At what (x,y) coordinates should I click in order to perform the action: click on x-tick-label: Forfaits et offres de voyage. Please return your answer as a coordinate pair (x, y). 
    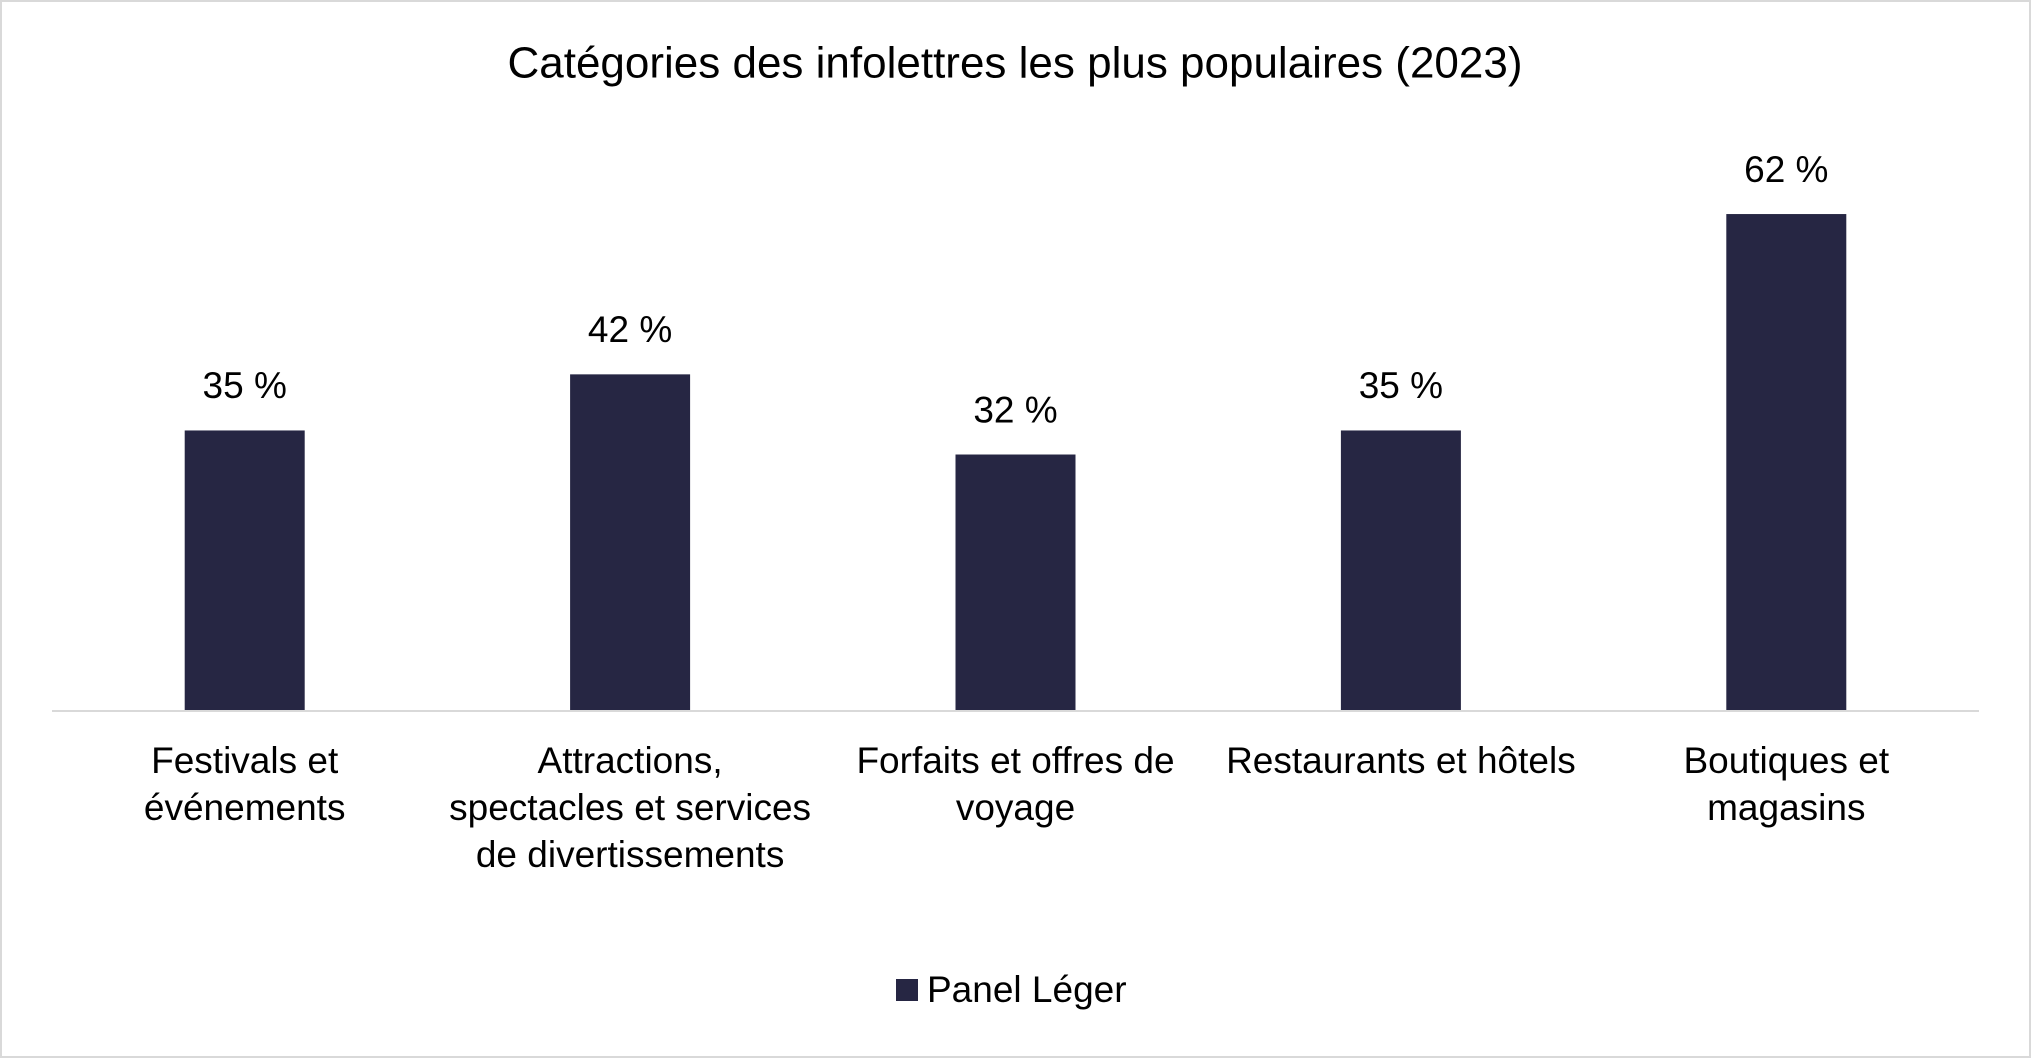
    Looking at the image, I should click on (1015, 784).